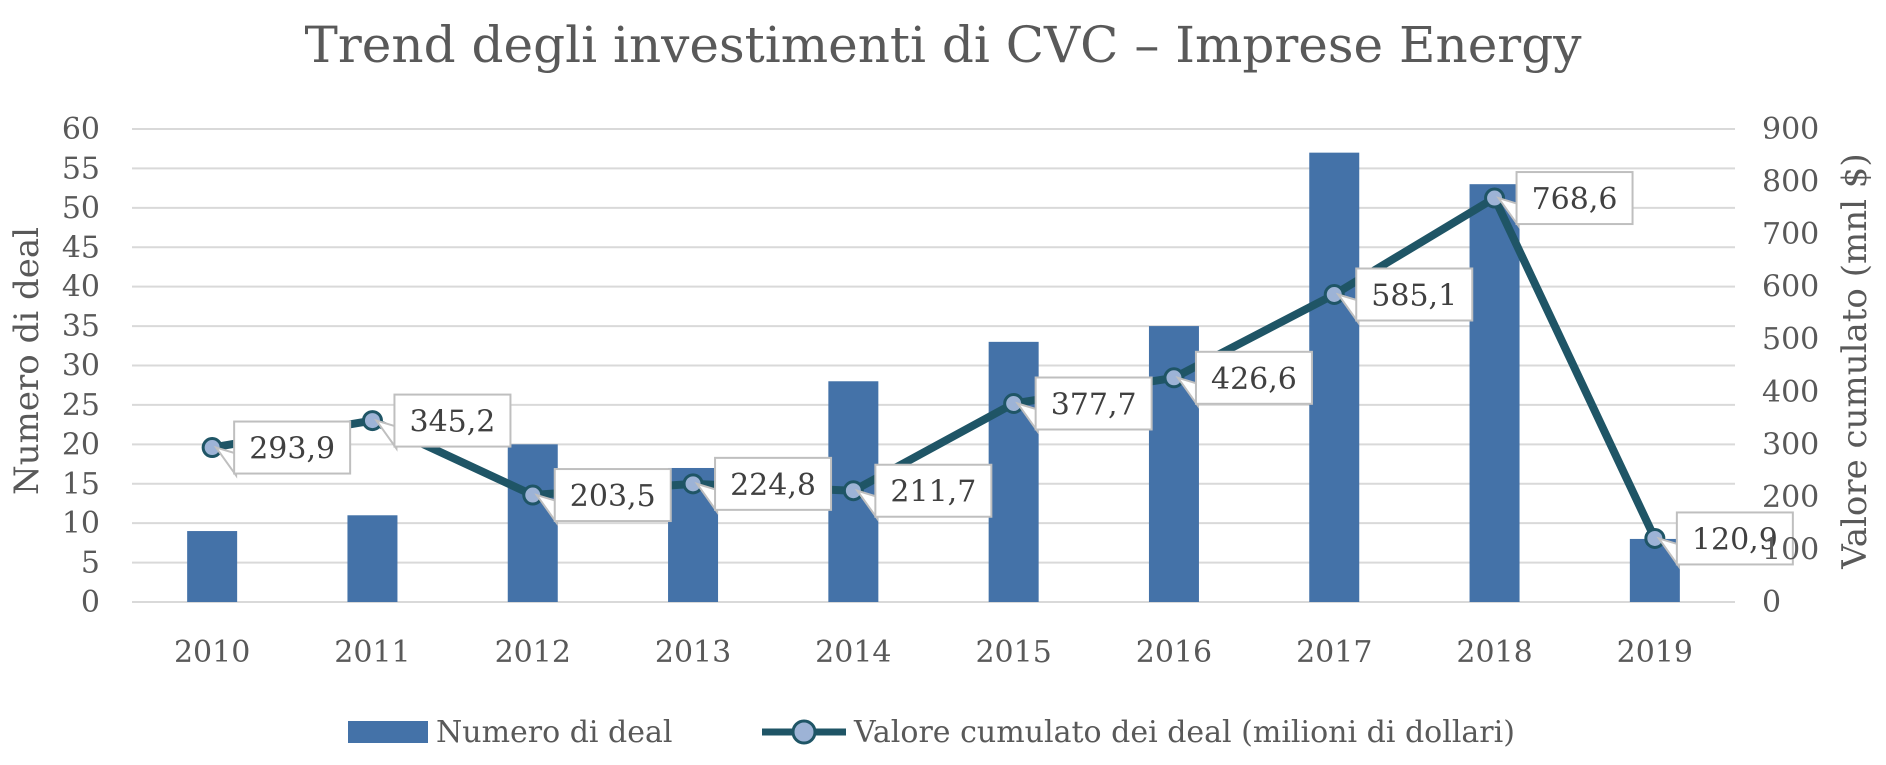 The width and height of the screenshot is (1886, 765). Describe the element at coordinates (1494, 652) in the screenshot. I see `x-tick-label: 2018` at that location.